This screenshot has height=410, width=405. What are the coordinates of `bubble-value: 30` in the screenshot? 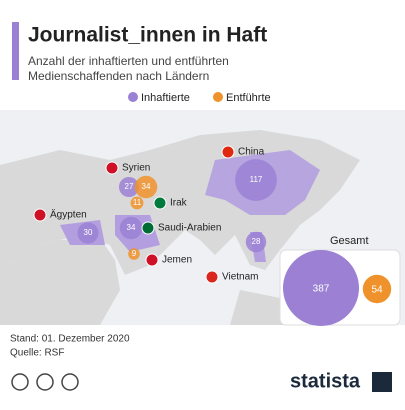 It's located at (88, 232).